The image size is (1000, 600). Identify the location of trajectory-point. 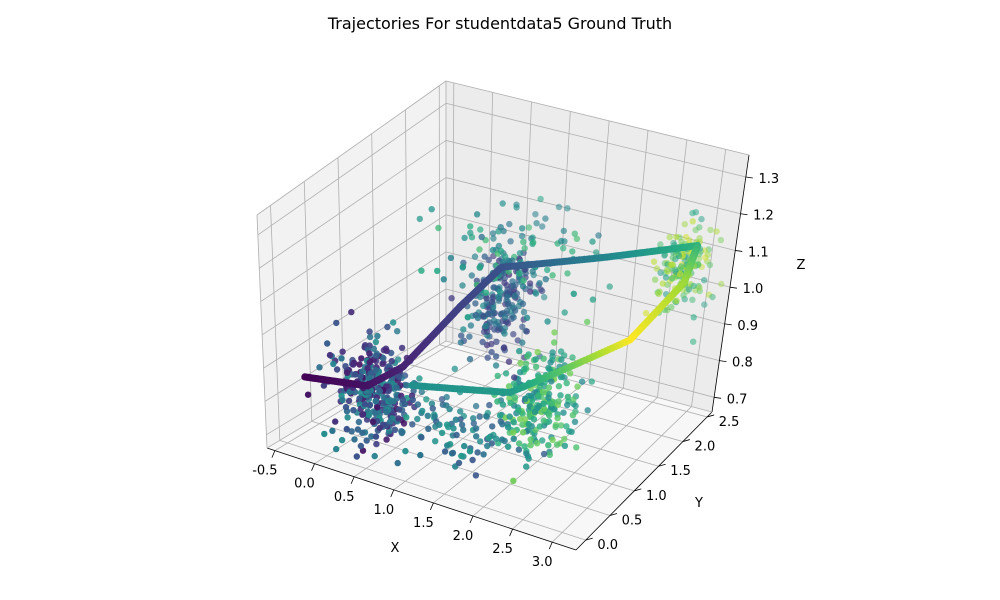
(412, 385).